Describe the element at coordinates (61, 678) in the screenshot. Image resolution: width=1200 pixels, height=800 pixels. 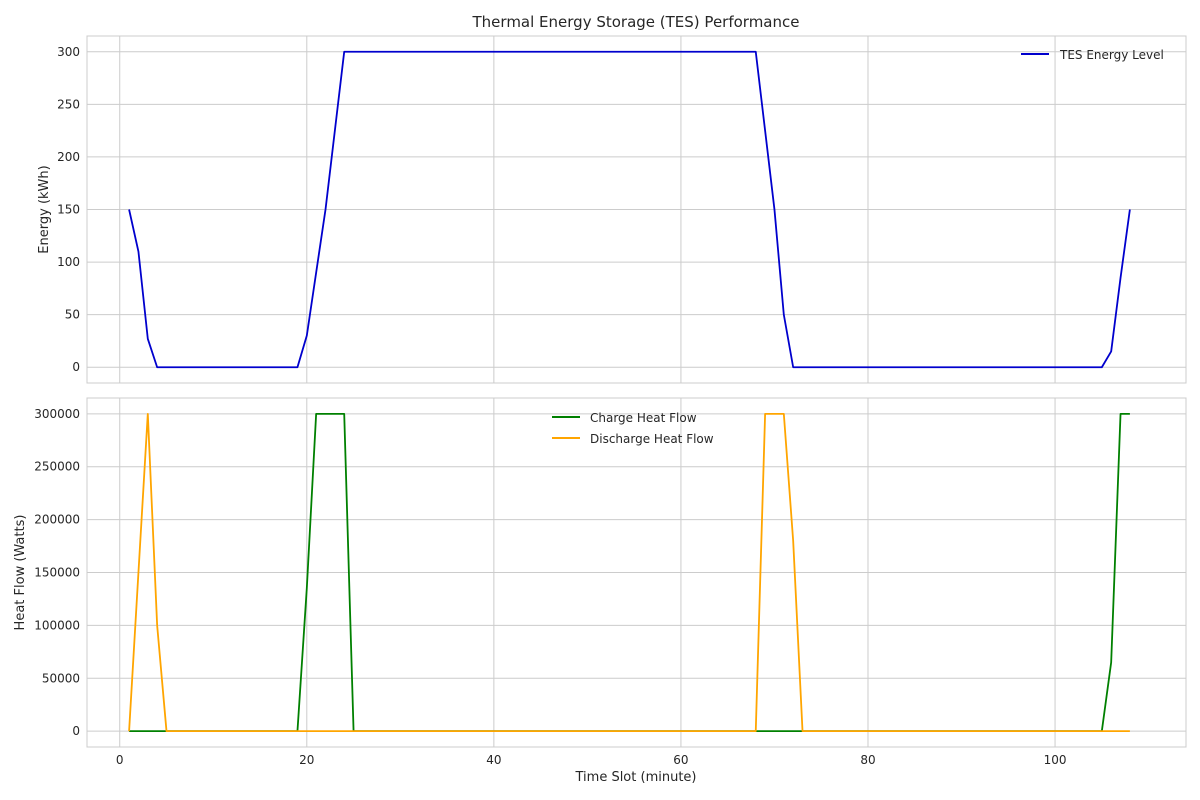
I see `bottom-y-tick-label: 50000` at that location.